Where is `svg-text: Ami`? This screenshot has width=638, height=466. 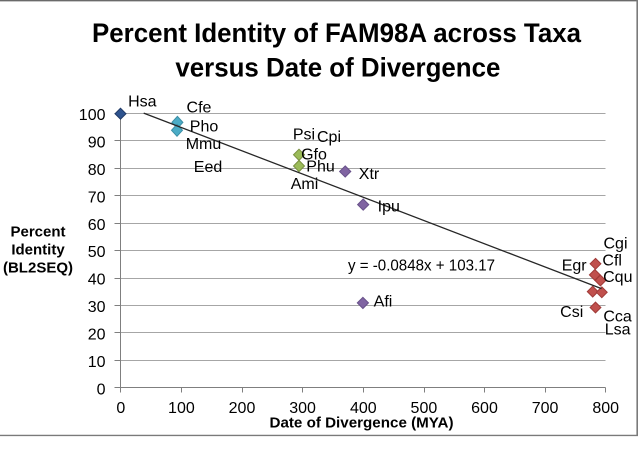 svg-text: Ami is located at coordinates (305, 184).